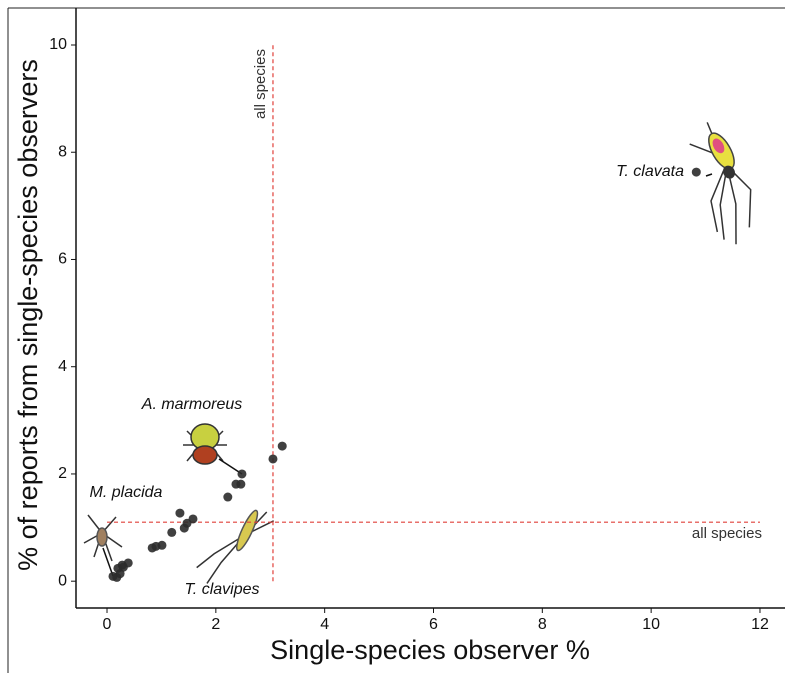 This screenshot has height=673, width=785. I want to click on annotation: T. clavata, so click(650, 171).